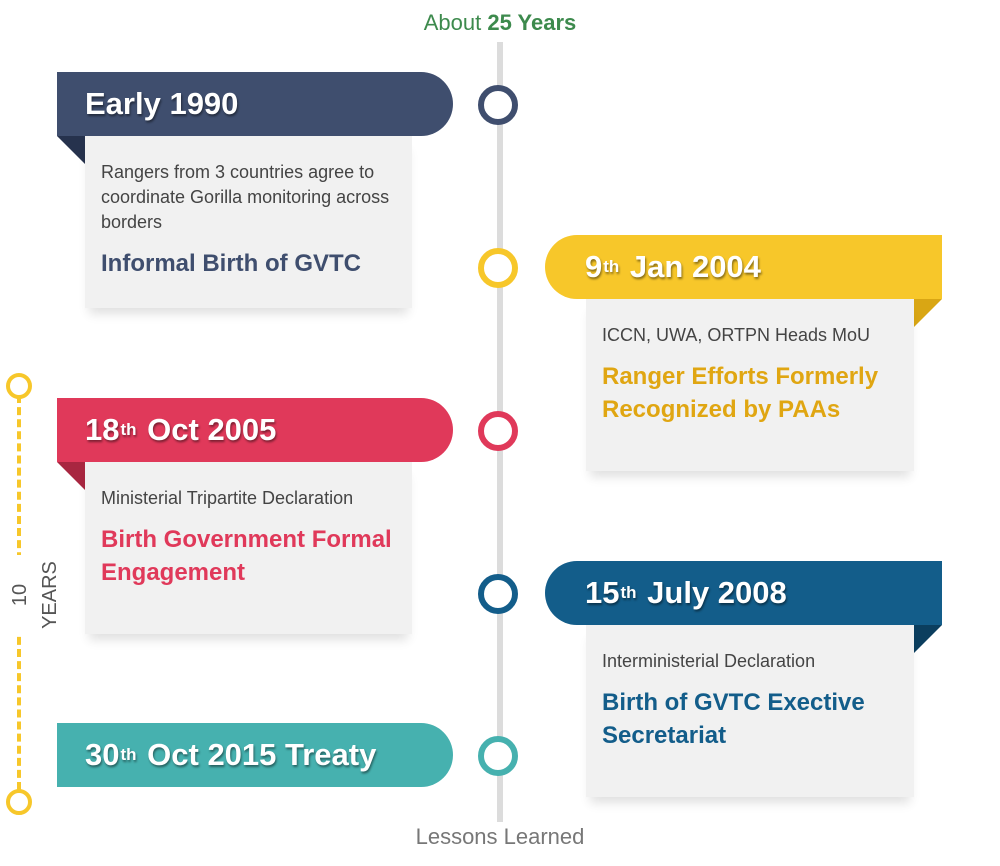 The height and width of the screenshot is (866, 1000). What do you see at coordinates (19, 802) in the screenshot?
I see `period-end-marker` at bounding box center [19, 802].